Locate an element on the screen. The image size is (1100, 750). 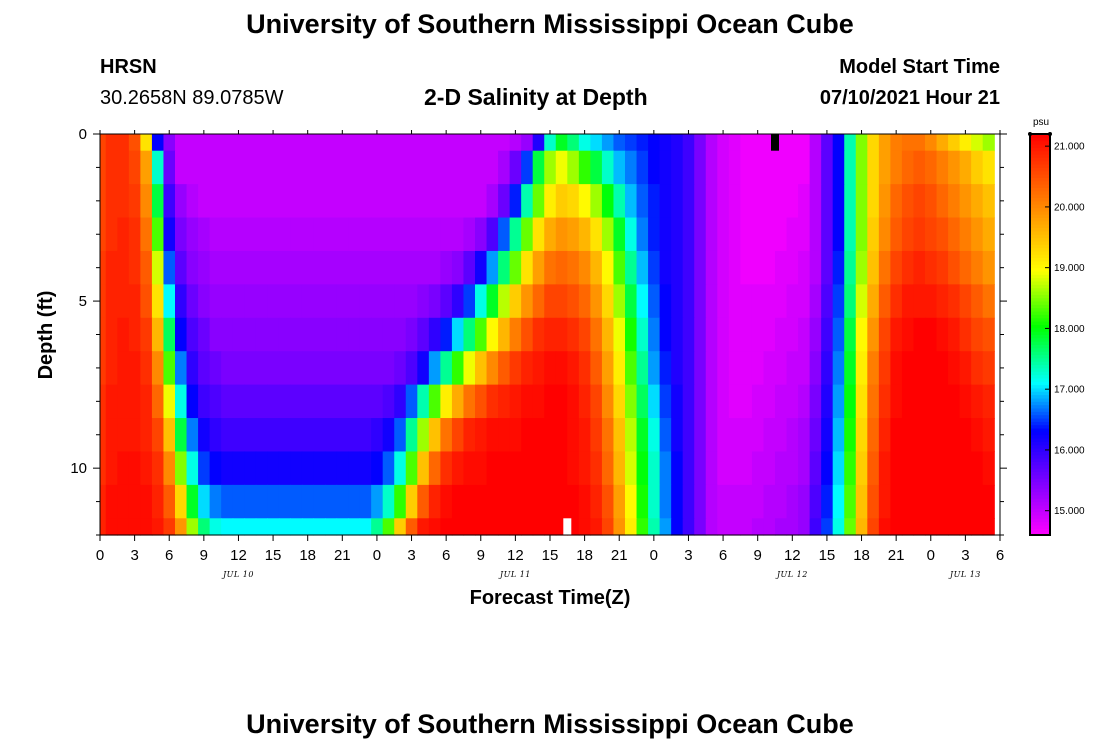
x-tick-label: 15 is located at coordinates (273, 555).